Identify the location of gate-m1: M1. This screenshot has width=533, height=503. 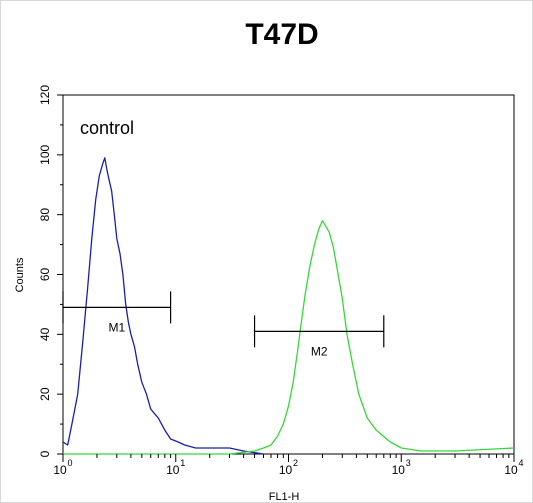
(117, 312).